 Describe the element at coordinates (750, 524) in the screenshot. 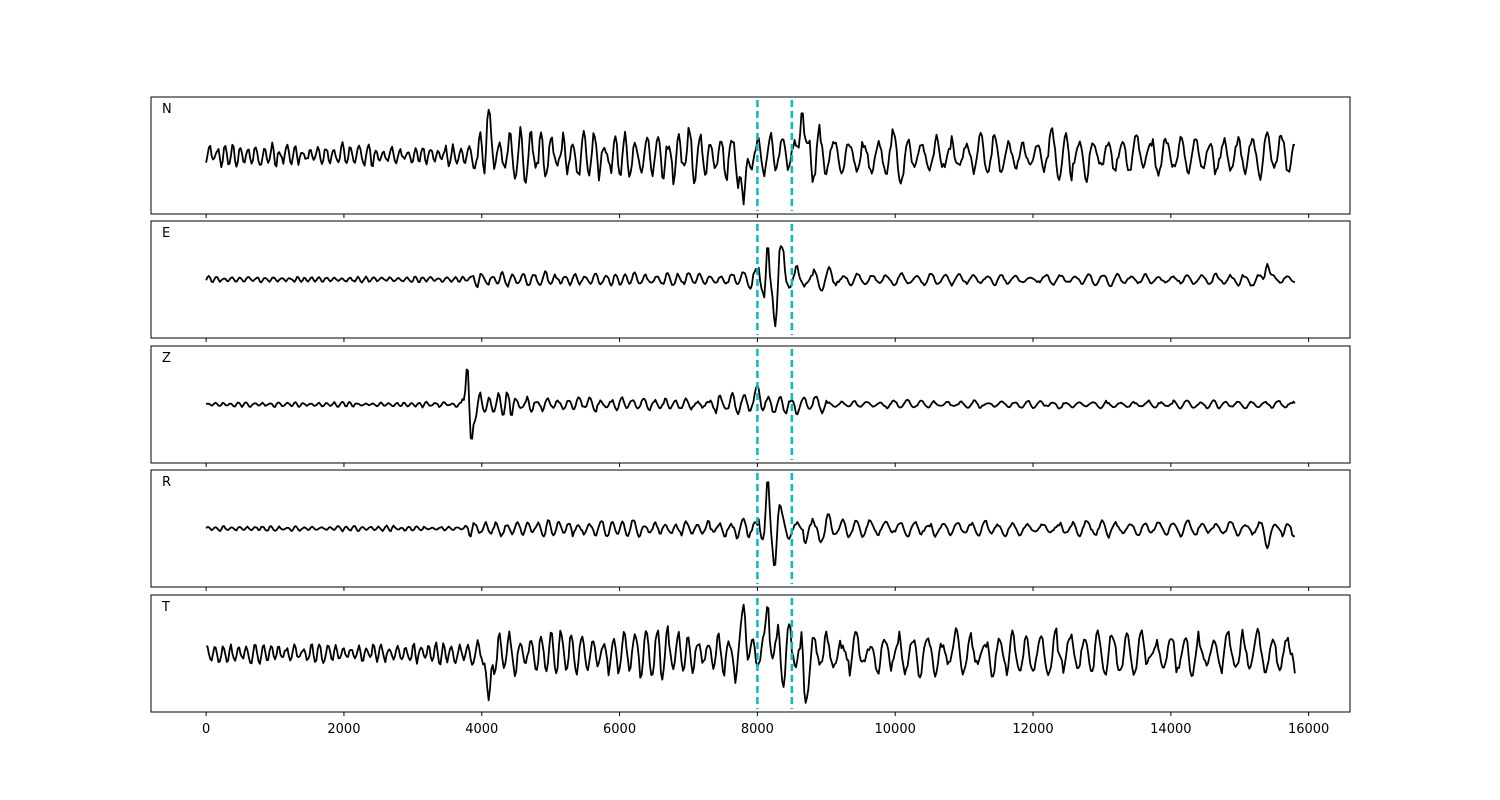

I see `waveform-line-r` at that location.